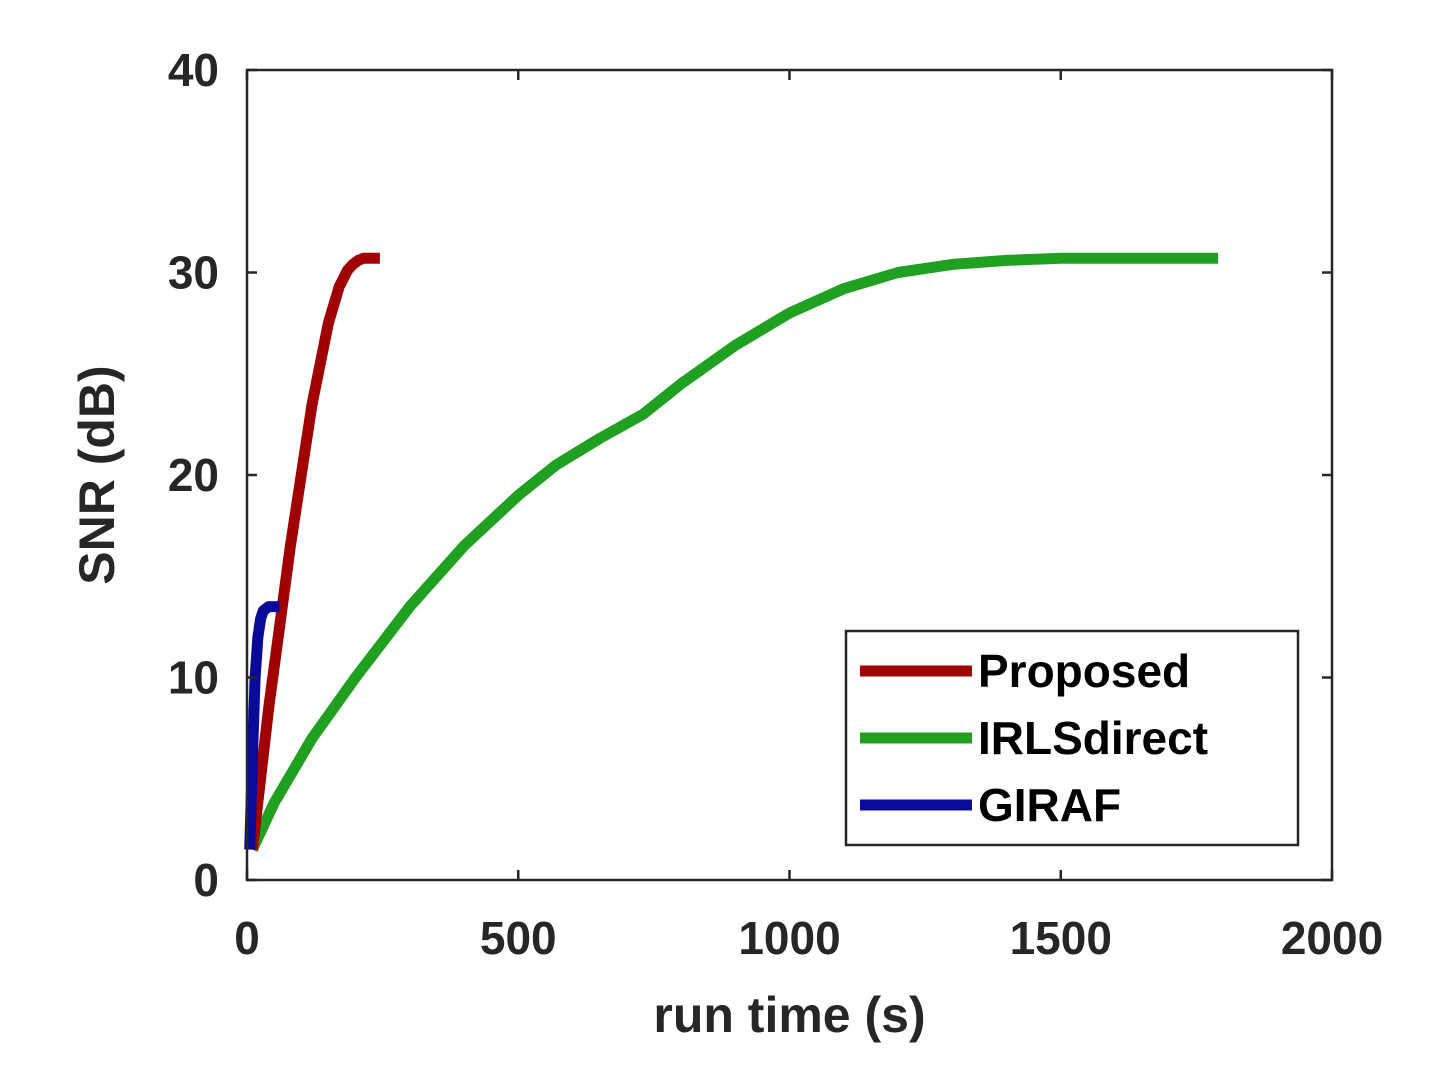 This screenshot has width=1434, height=1092. I want to click on legend-label-giraf: GIRAF, so click(1049, 805).